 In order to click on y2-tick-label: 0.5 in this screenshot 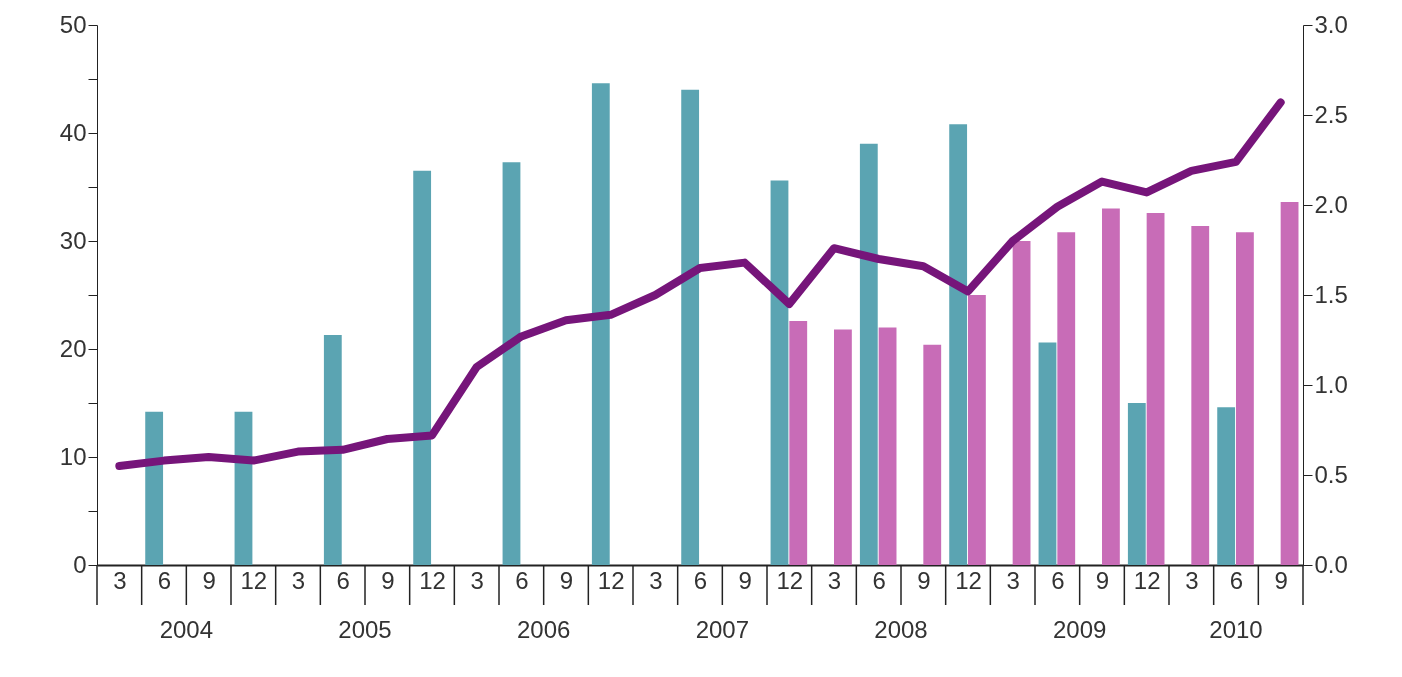, I will do `click(1331, 474)`.